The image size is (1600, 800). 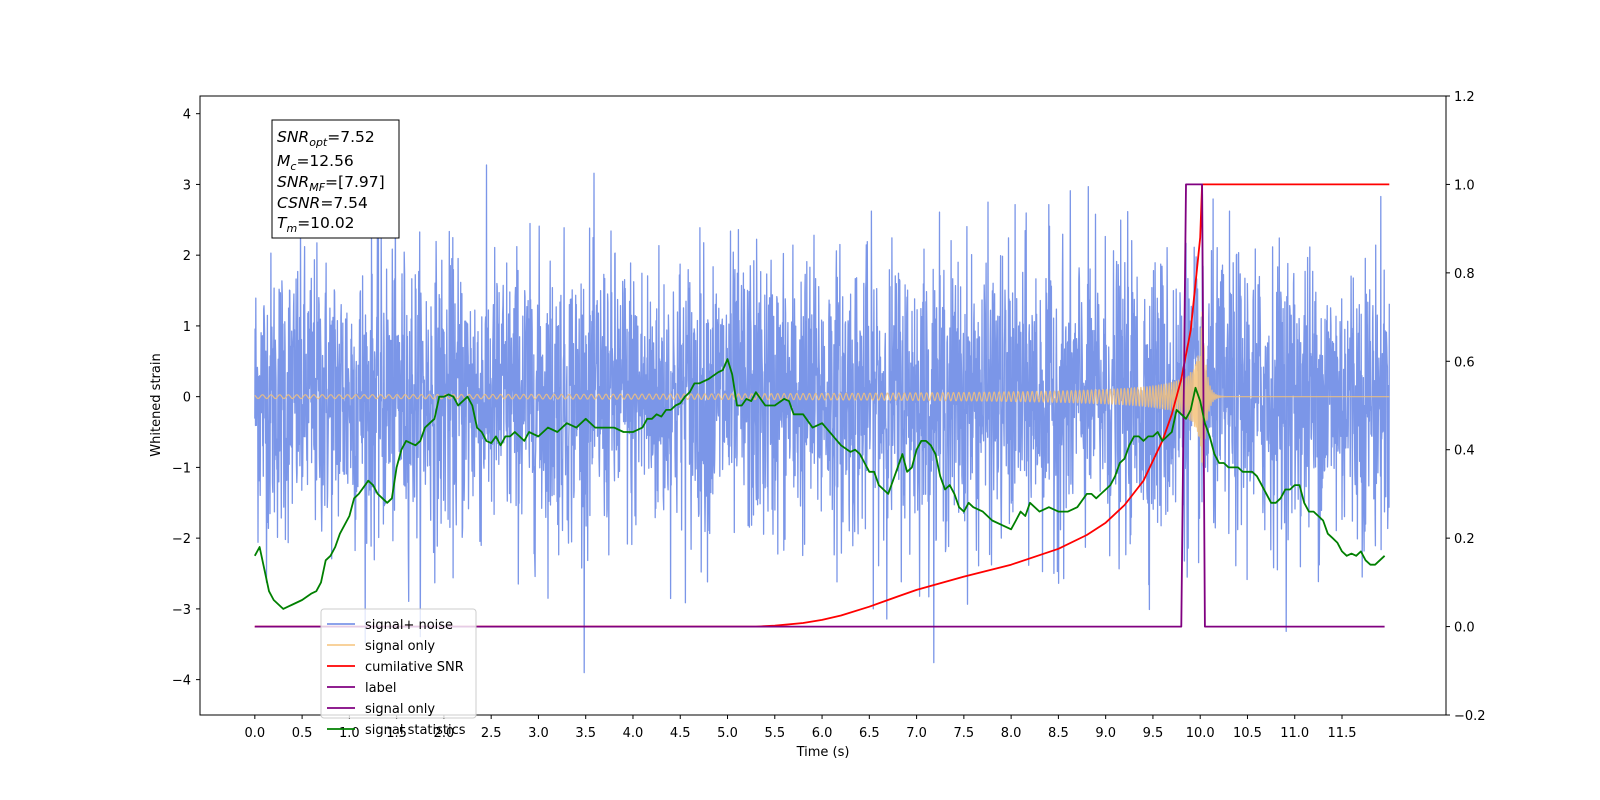 What do you see at coordinates (1294, 733) in the screenshot?
I see `x-tick-label: 11.0` at bounding box center [1294, 733].